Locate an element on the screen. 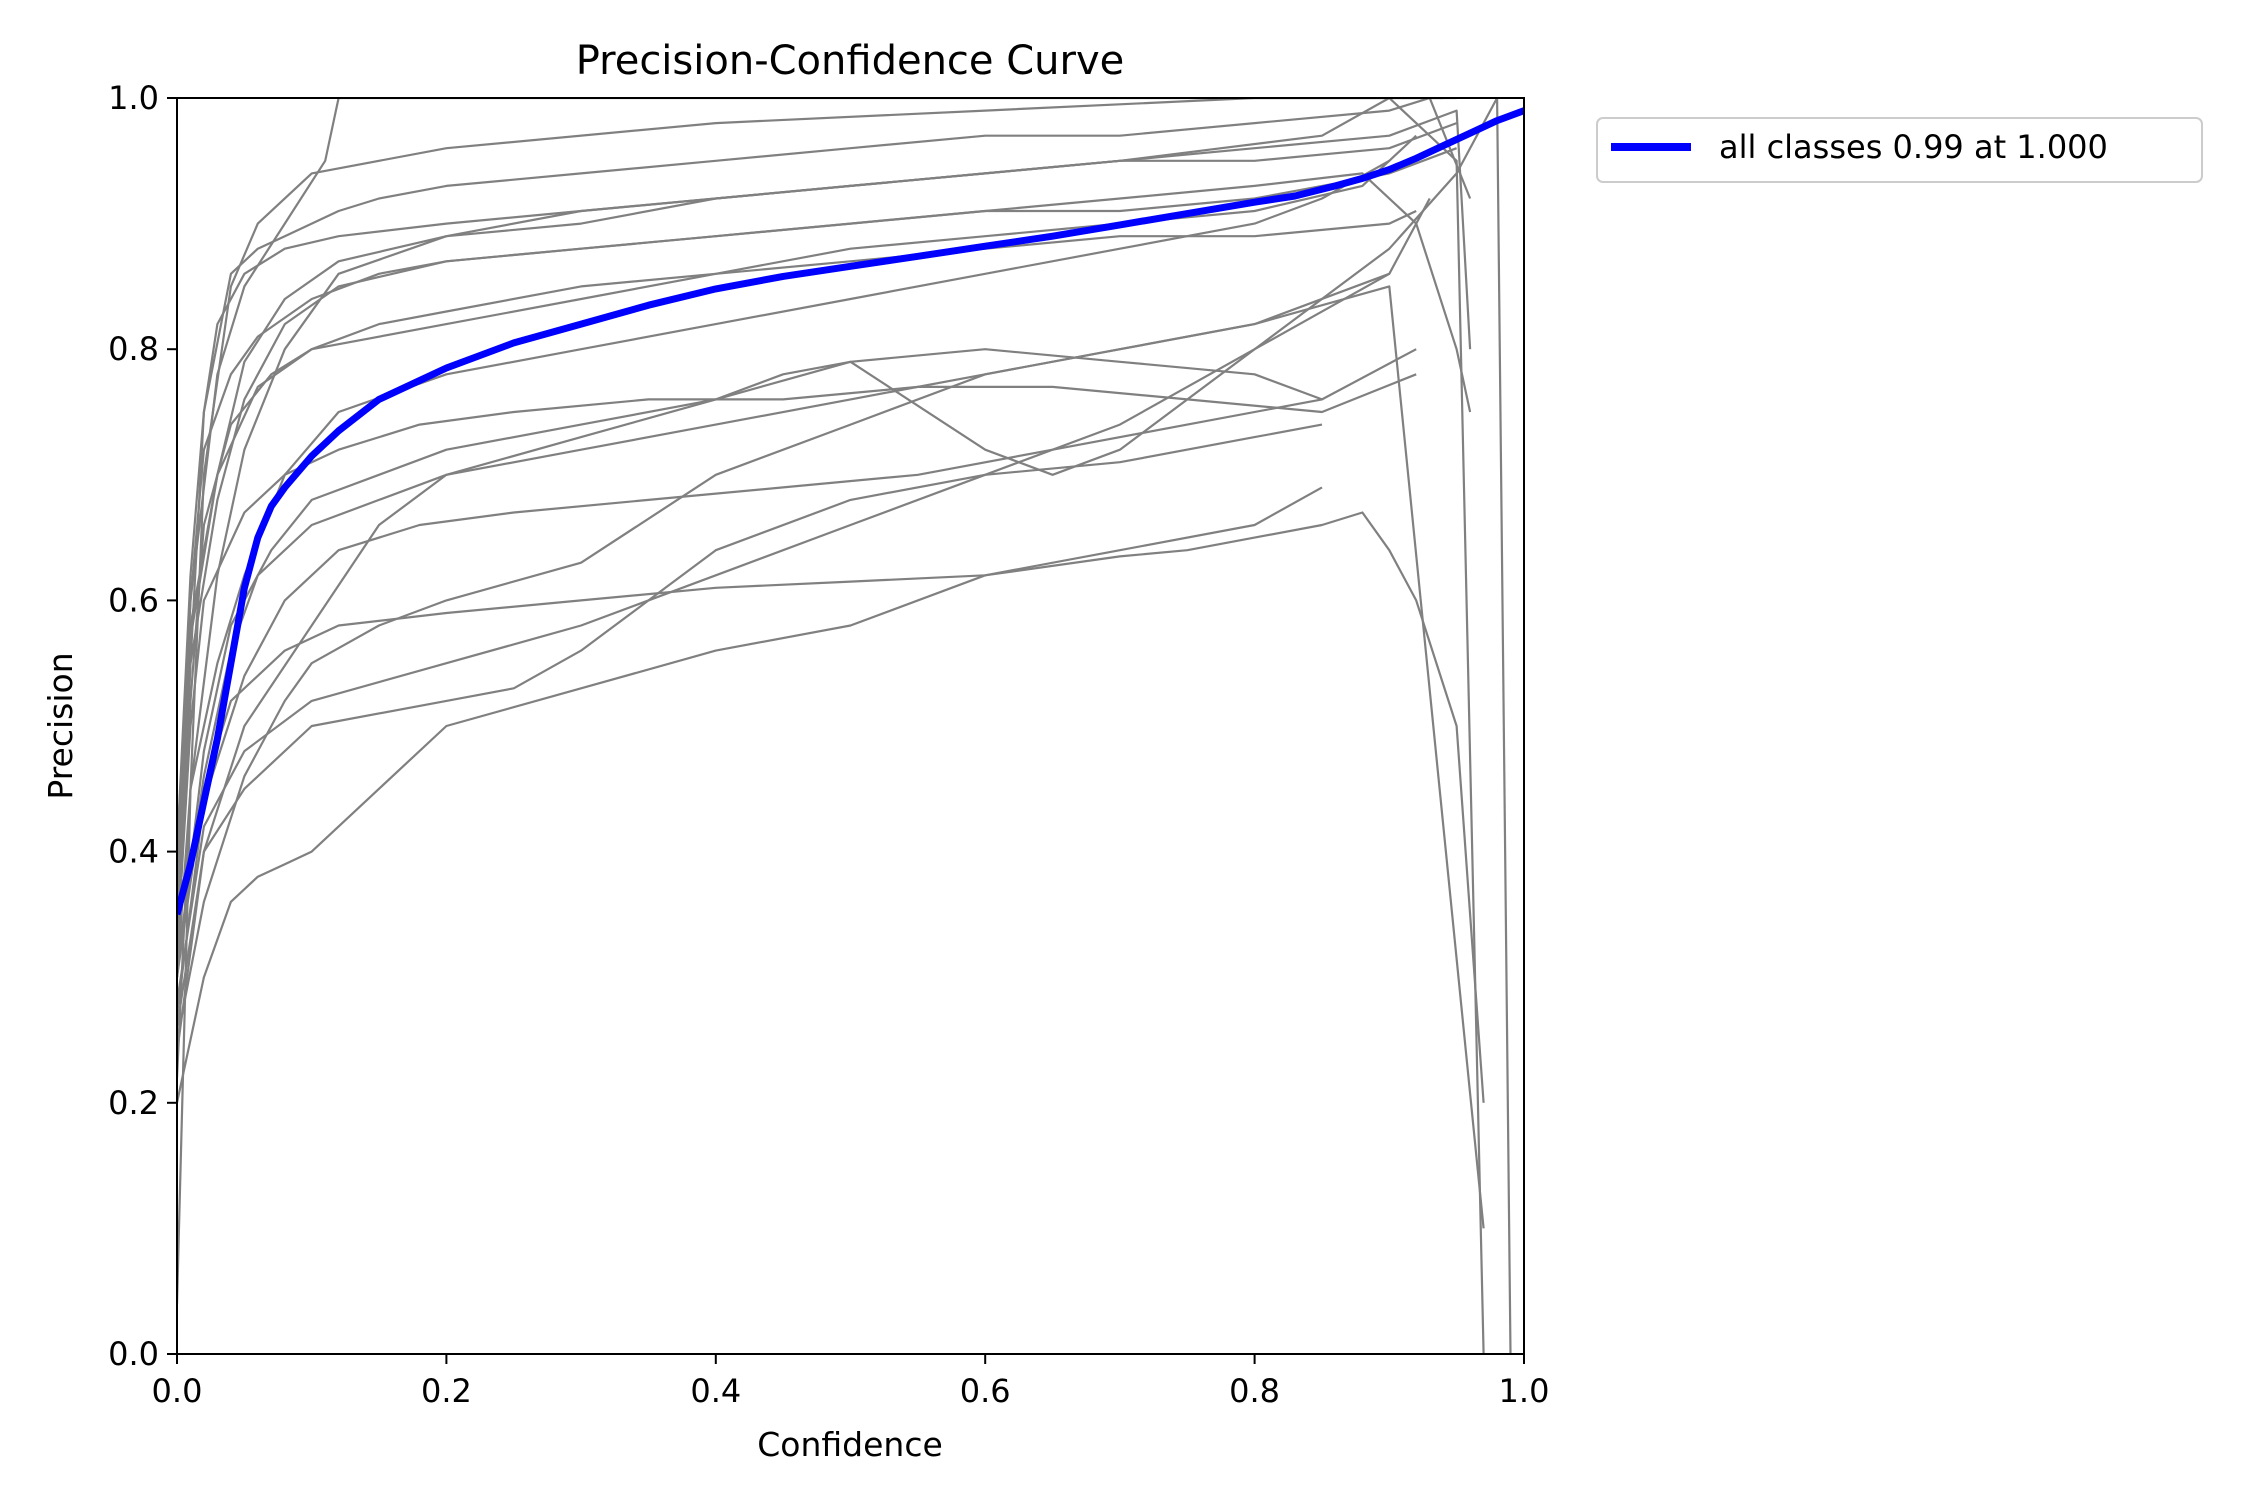 This screenshot has height=1500, width=2250. y-axis-ticks: 0.0 0.2 0.4 0.6 0.8 1.0 is located at coordinates (142, 726).